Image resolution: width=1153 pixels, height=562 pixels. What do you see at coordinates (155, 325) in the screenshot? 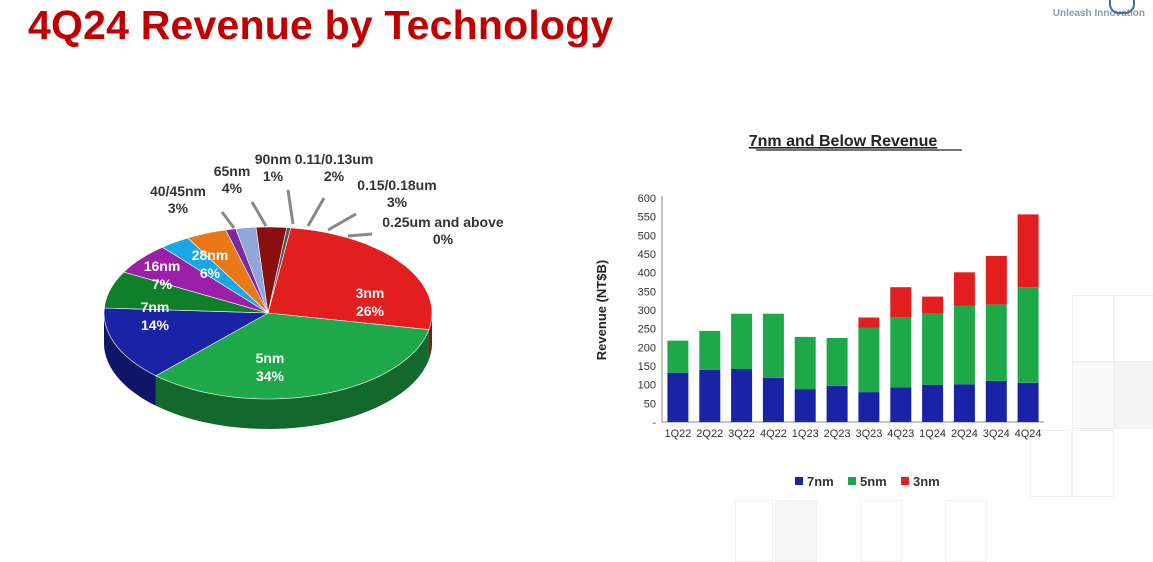
I see `pie-value-label: 14%` at bounding box center [155, 325].